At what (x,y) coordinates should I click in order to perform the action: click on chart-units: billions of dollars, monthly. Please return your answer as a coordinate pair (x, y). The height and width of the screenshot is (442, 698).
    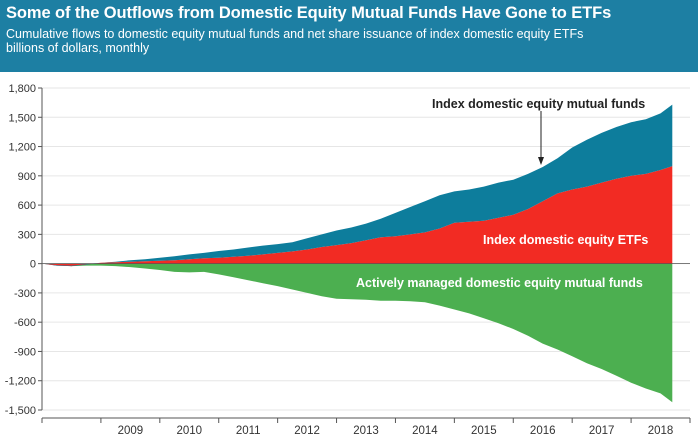
    Looking at the image, I should click on (78, 48).